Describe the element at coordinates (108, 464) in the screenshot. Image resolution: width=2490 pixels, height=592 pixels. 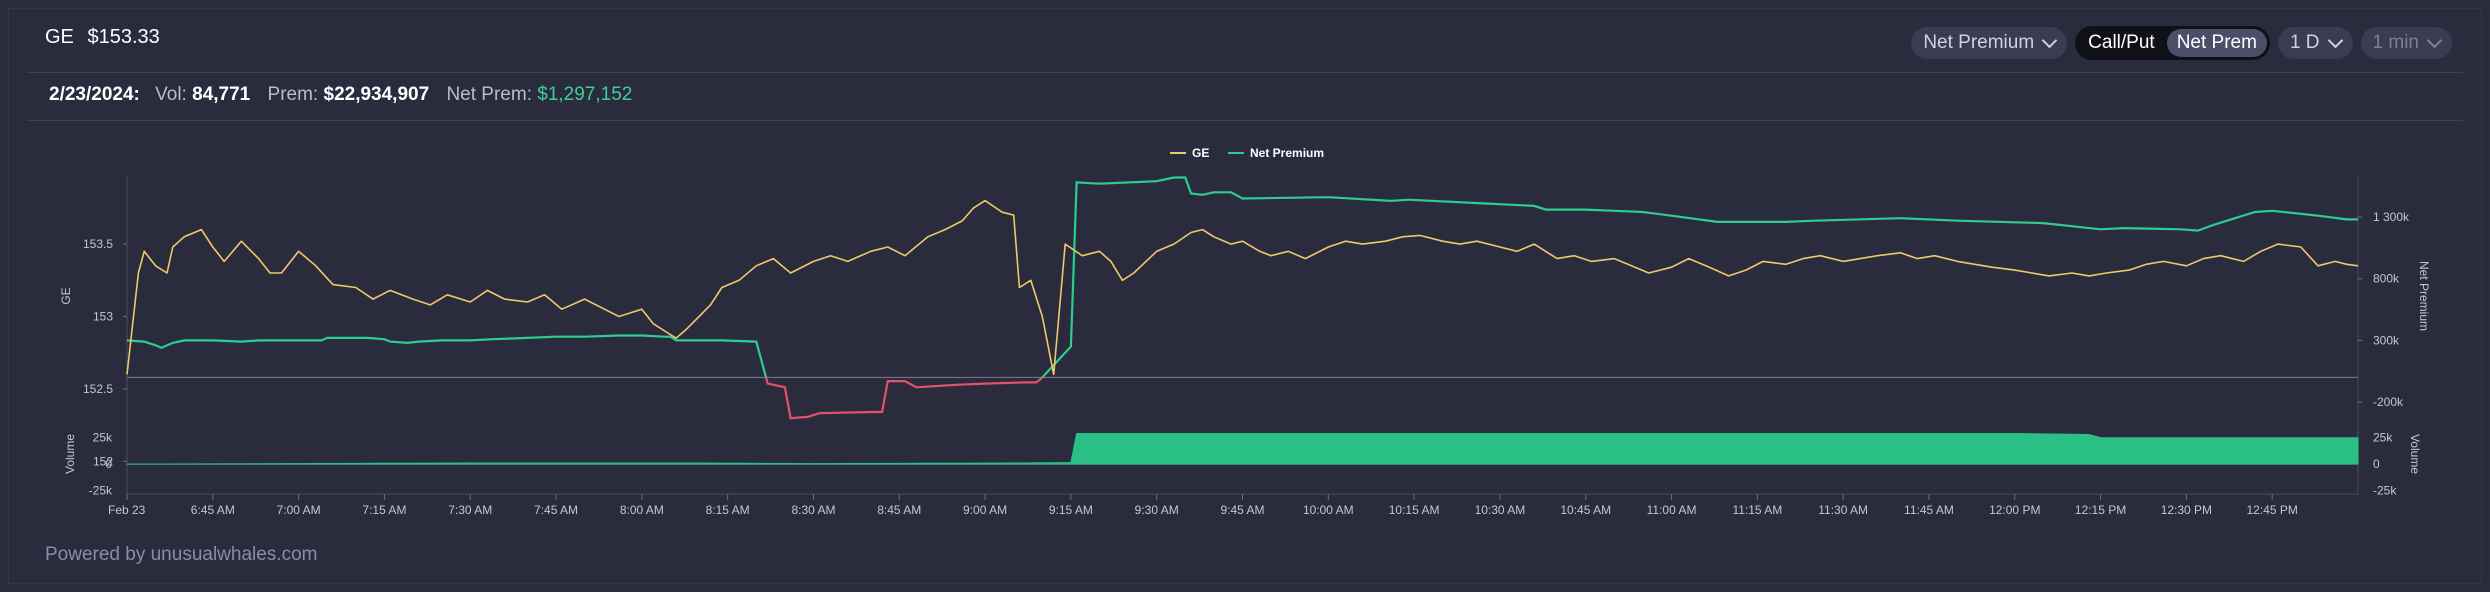
I see `volume-tick-label-left: 0` at that location.